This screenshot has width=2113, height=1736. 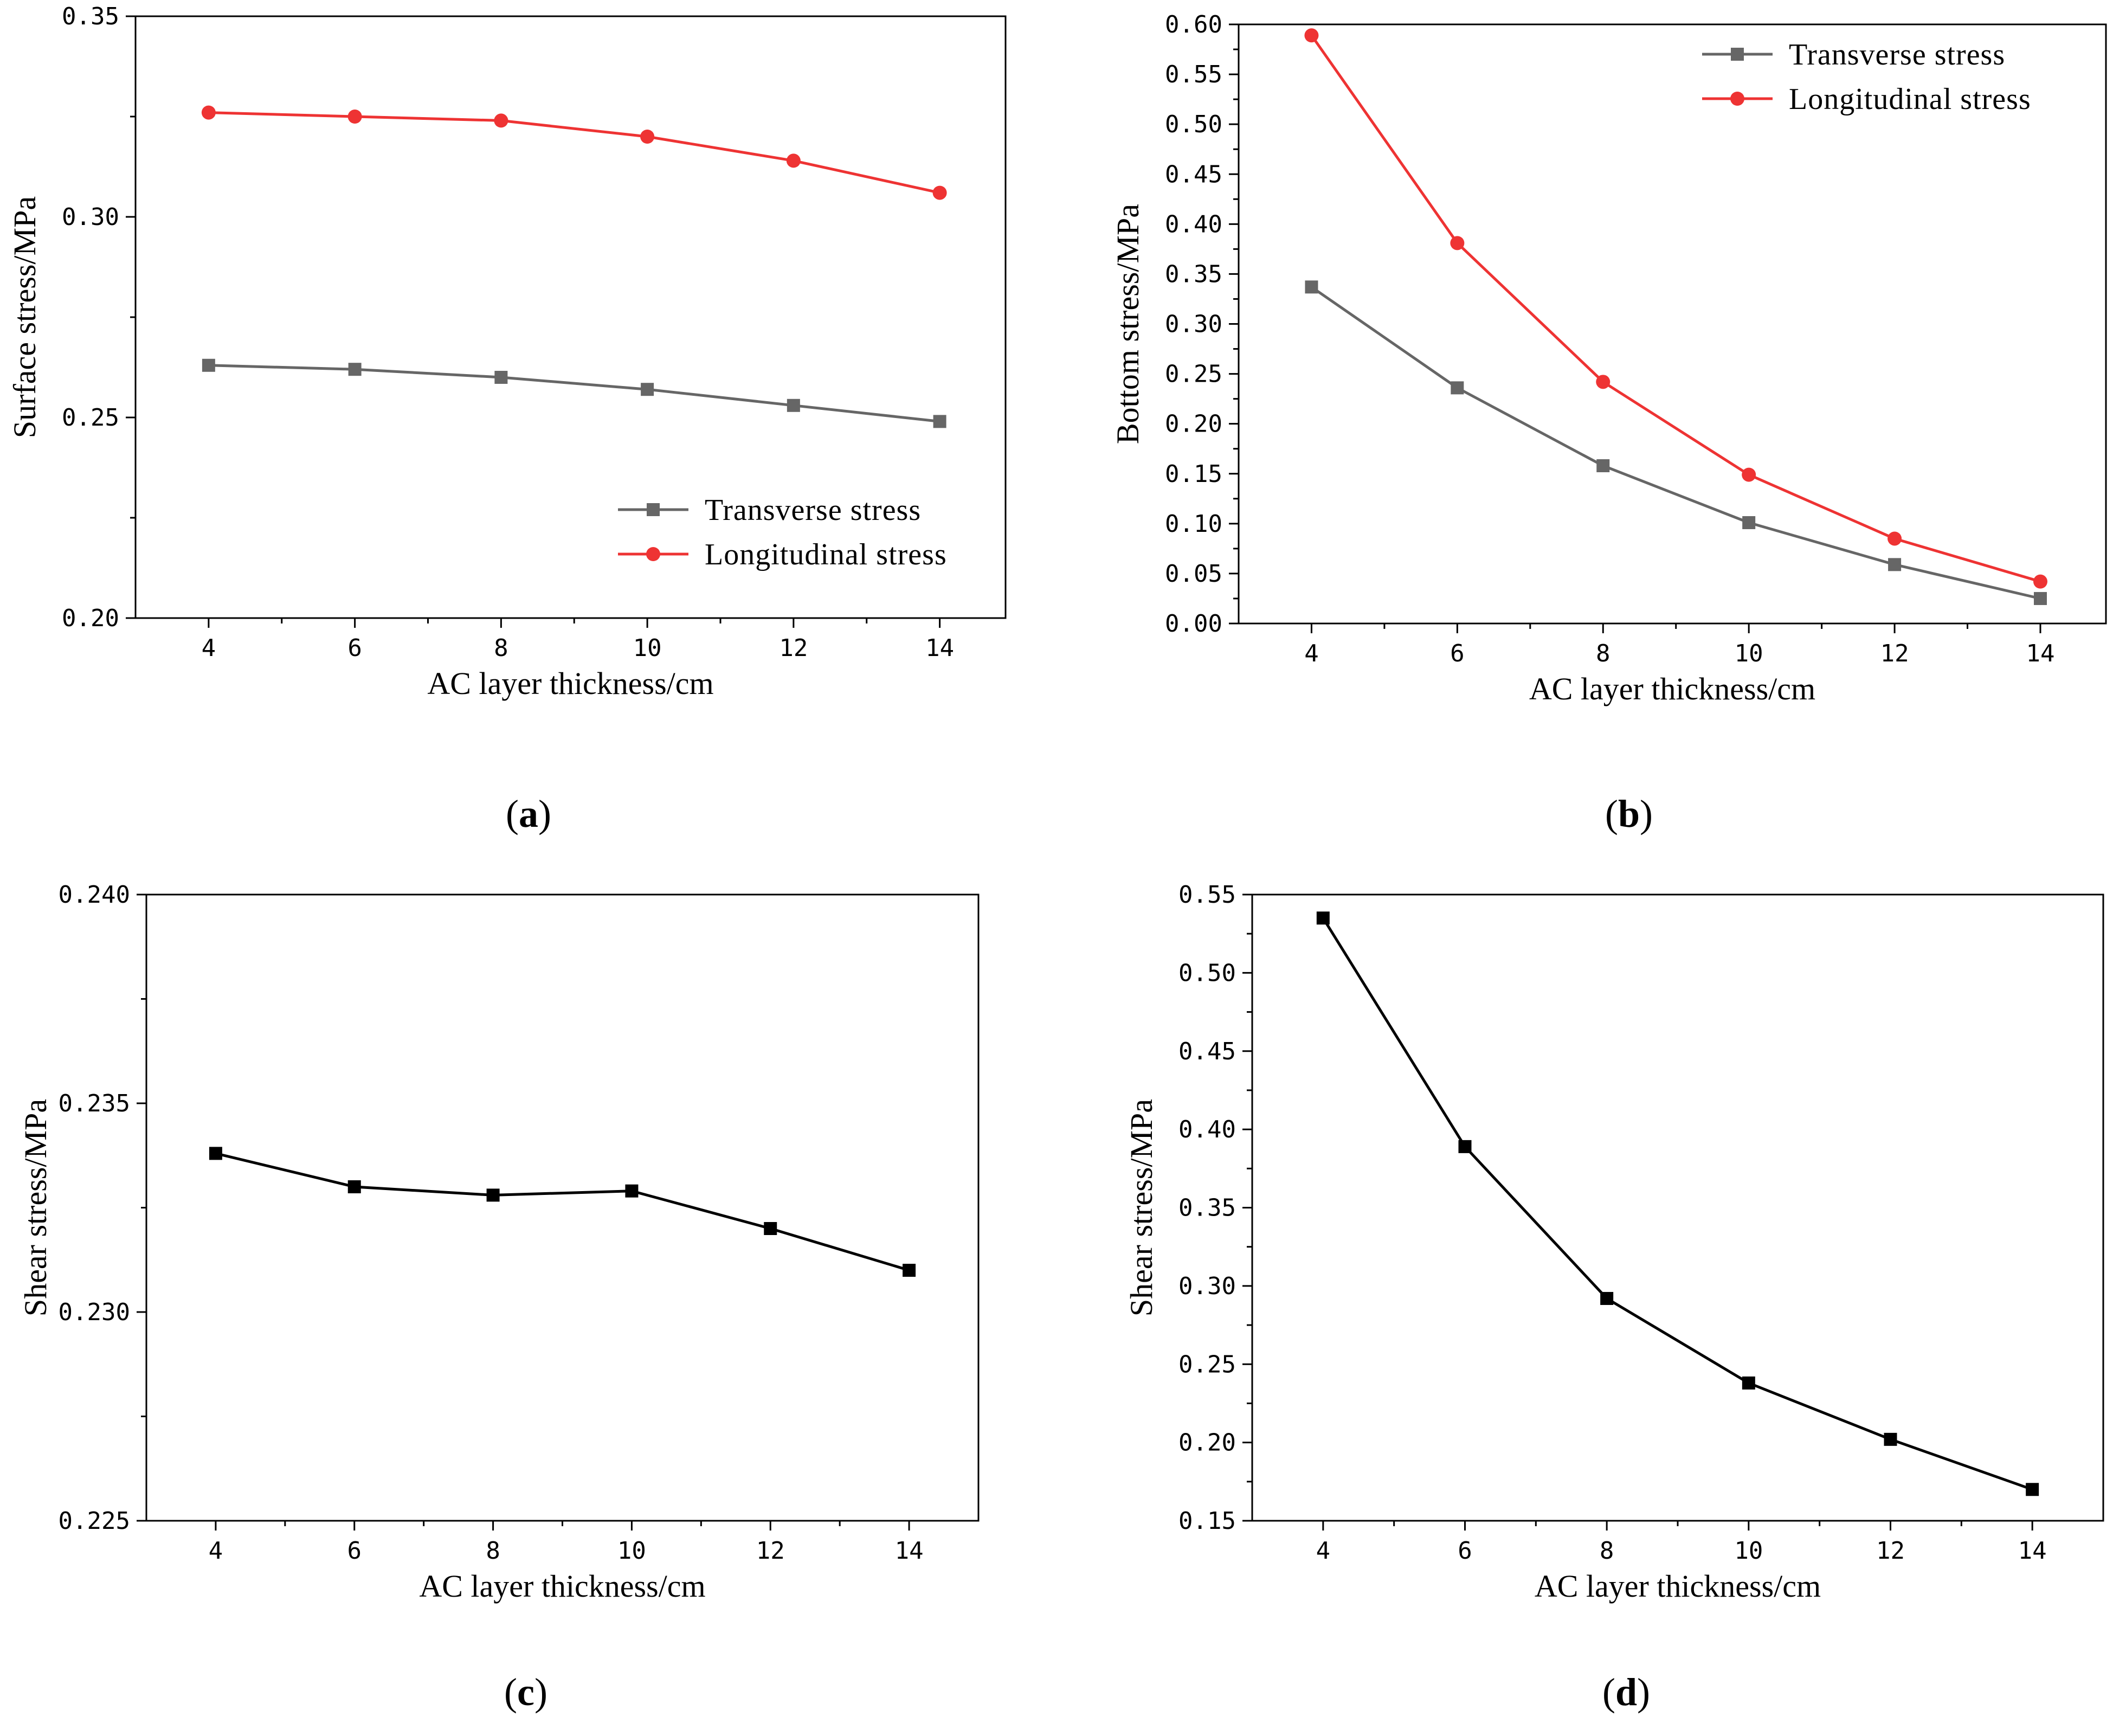 I want to click on panel-caption: (a), so click(x=528, y=813).